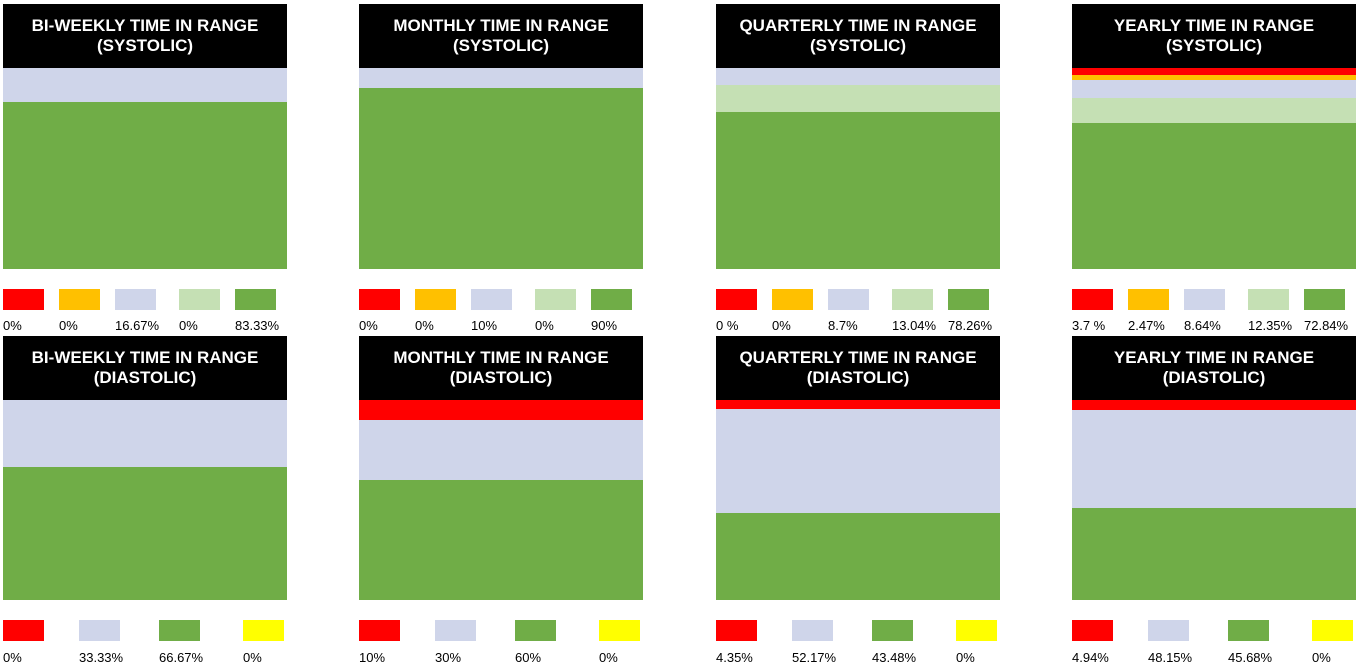 Image resolution: width=1363 pixels, height=670 pixels. What do you see at coordinates (894, 657) in the screenshot?
I see `value-label: 43.48%` at bounding box center [894, 657].